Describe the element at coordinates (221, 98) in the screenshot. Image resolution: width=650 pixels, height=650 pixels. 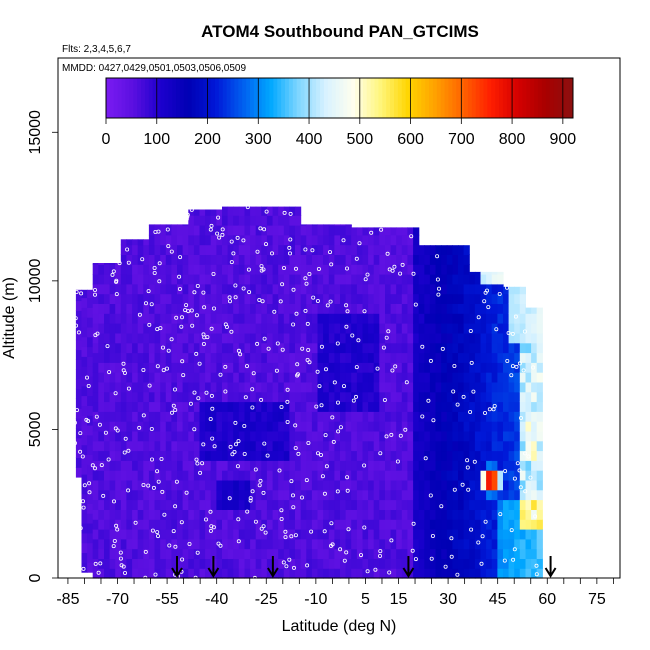
I see `colorbar-swatch` at that location.